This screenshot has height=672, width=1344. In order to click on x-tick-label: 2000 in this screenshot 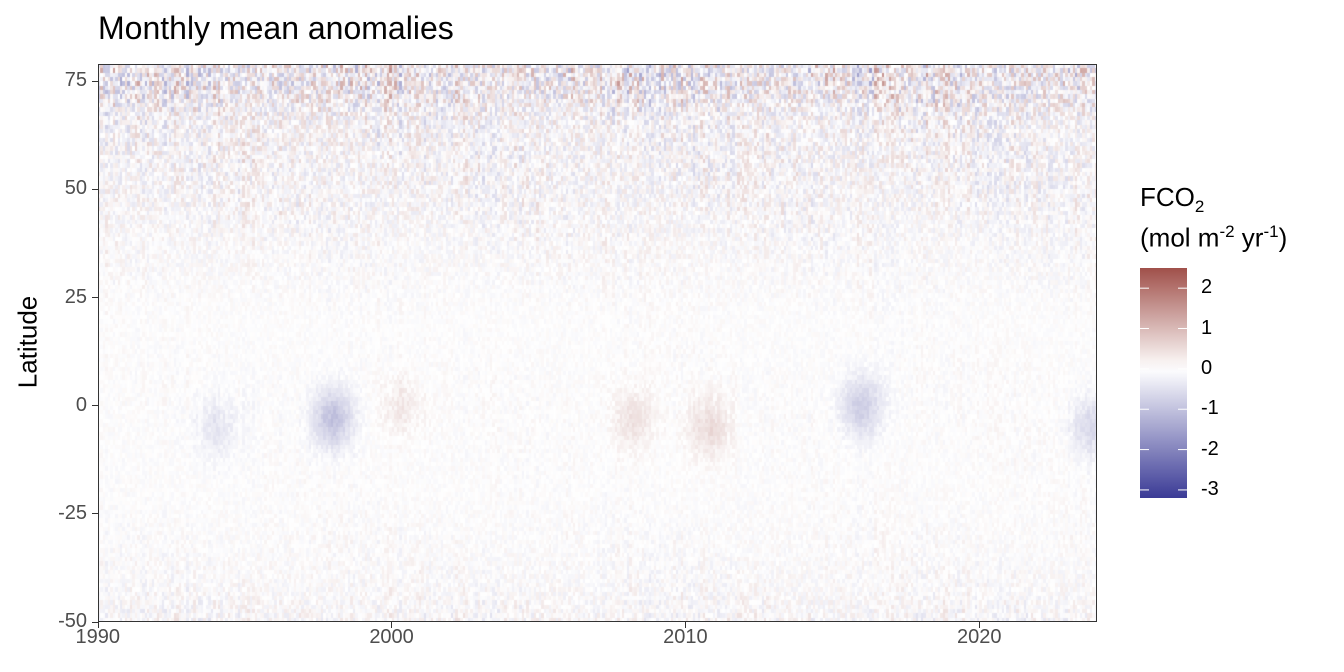, I will do `click(391, 637)`.